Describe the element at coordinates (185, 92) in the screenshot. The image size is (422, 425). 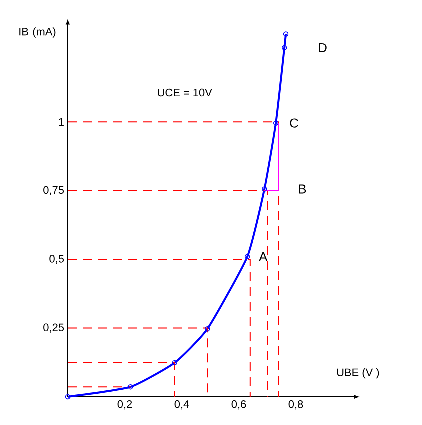
I see `annotation: UCE = 10V` at that location.